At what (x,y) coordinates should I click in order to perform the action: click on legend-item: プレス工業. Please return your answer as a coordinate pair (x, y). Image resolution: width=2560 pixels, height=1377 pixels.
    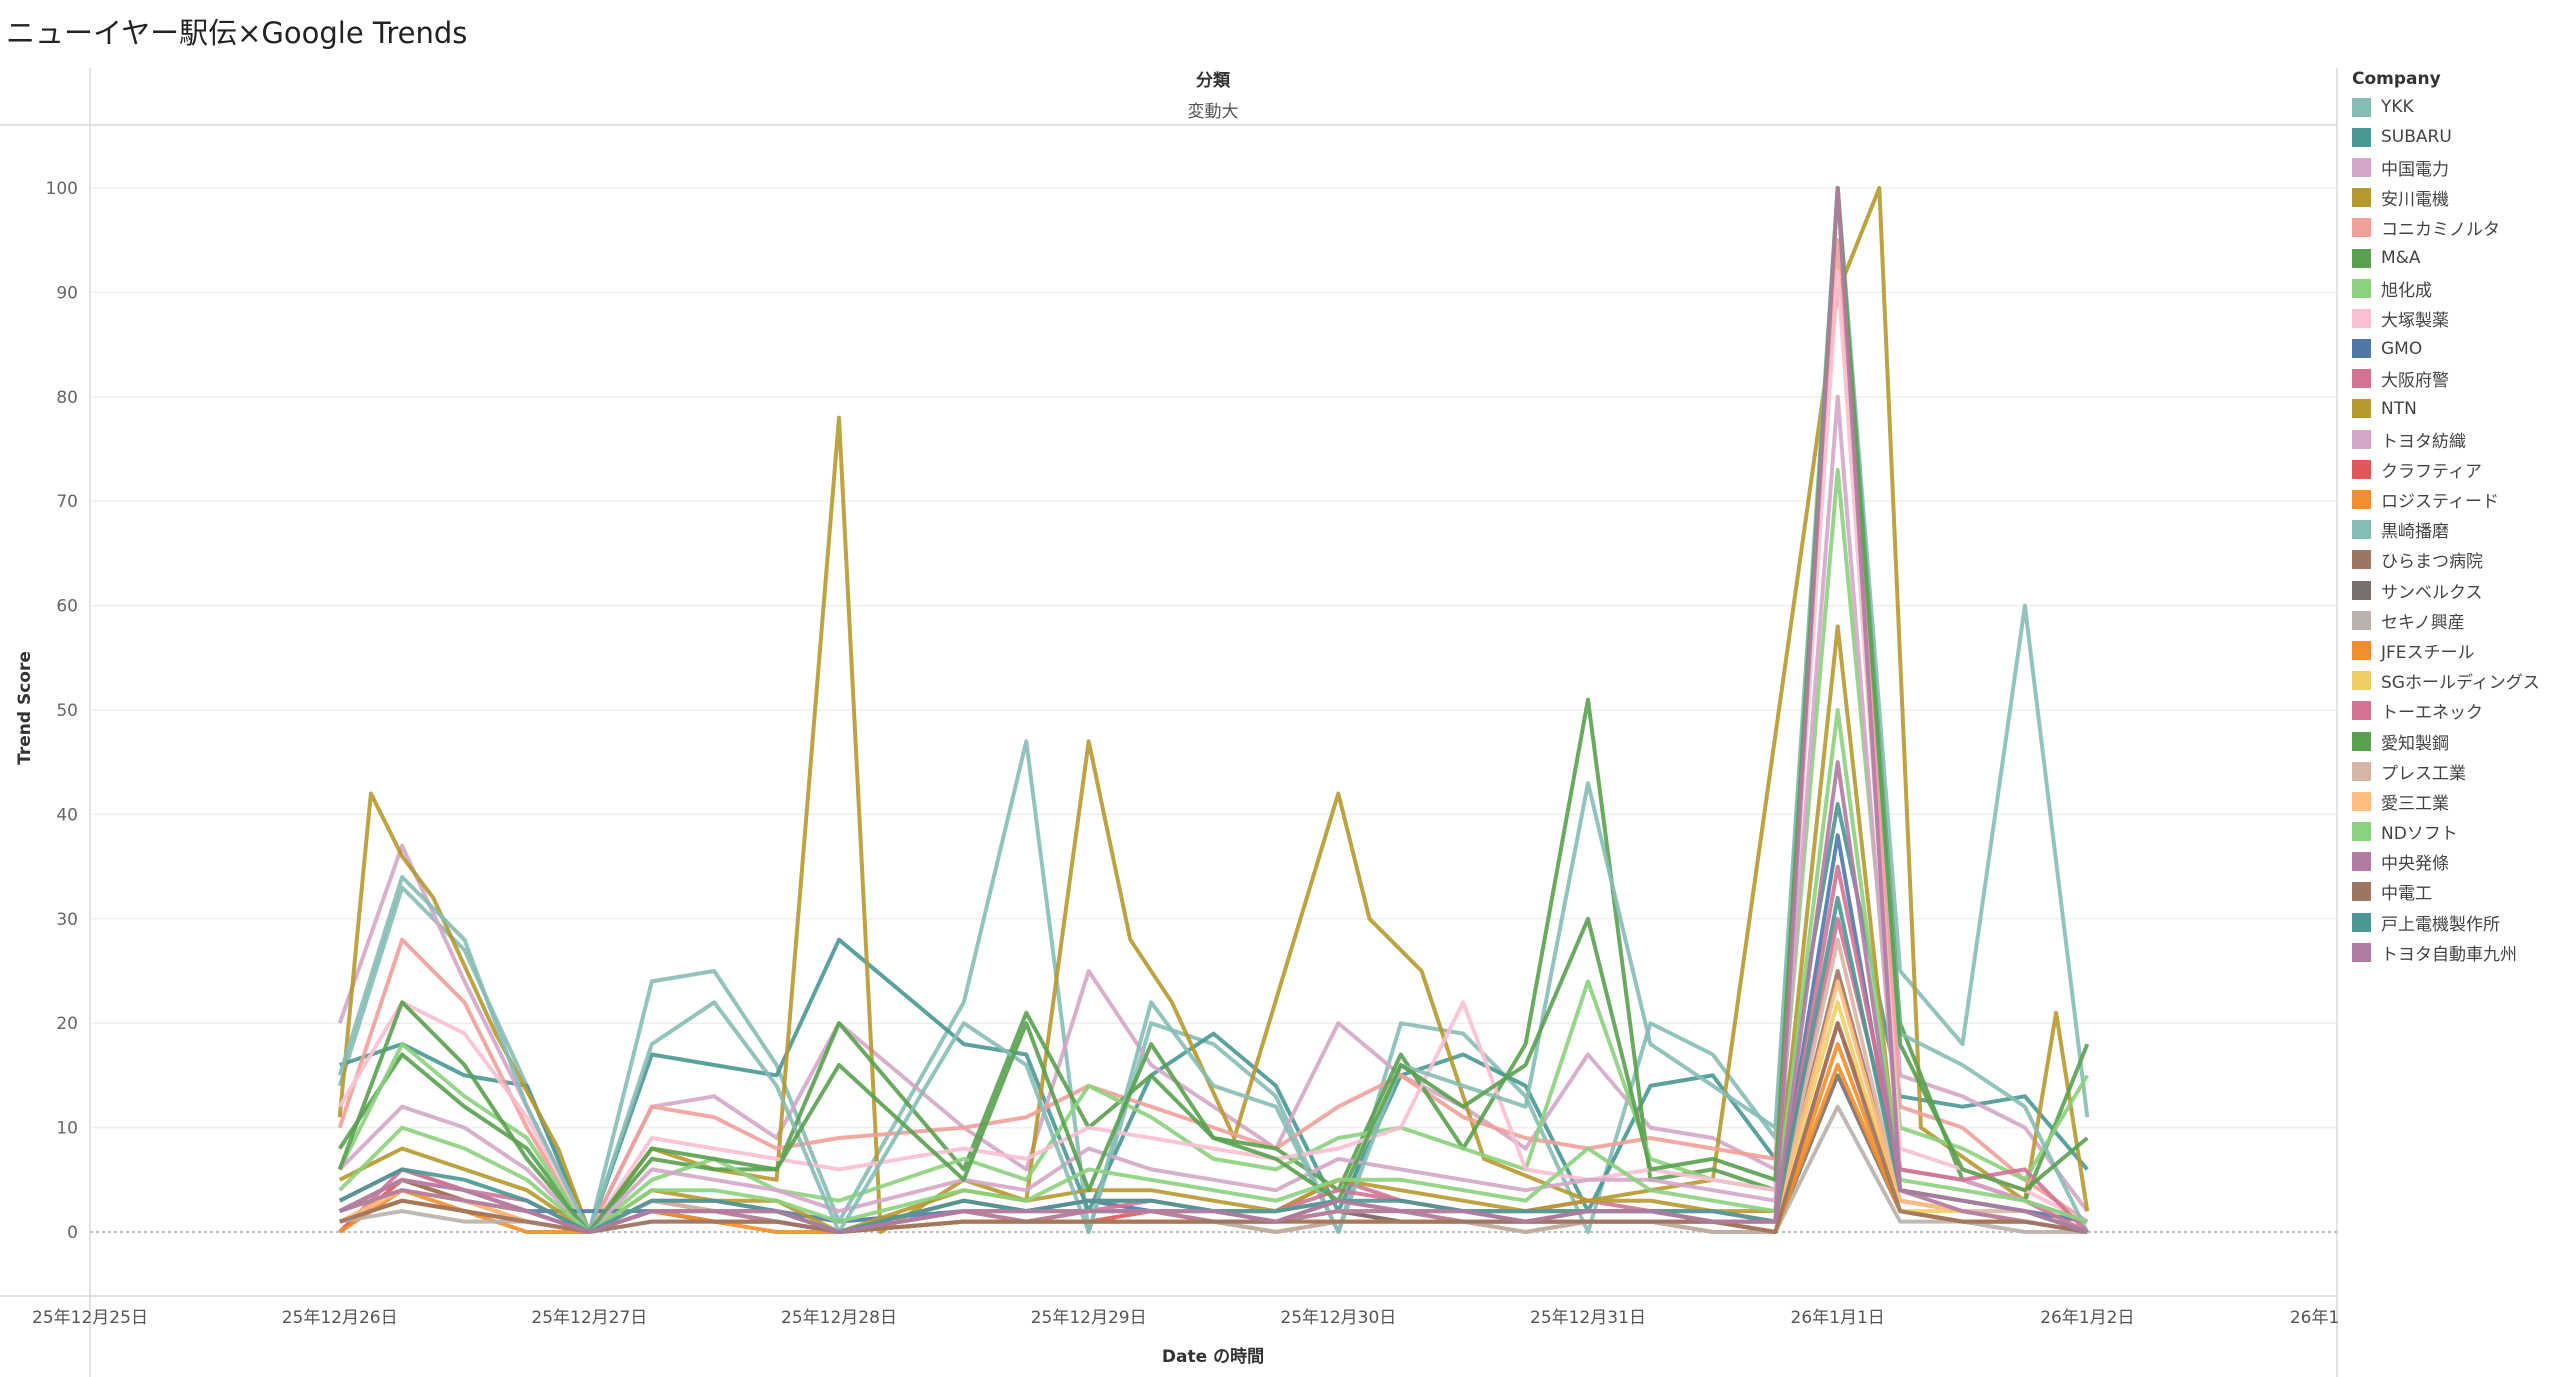
    Looking at the image, I should click on (2454, 771).